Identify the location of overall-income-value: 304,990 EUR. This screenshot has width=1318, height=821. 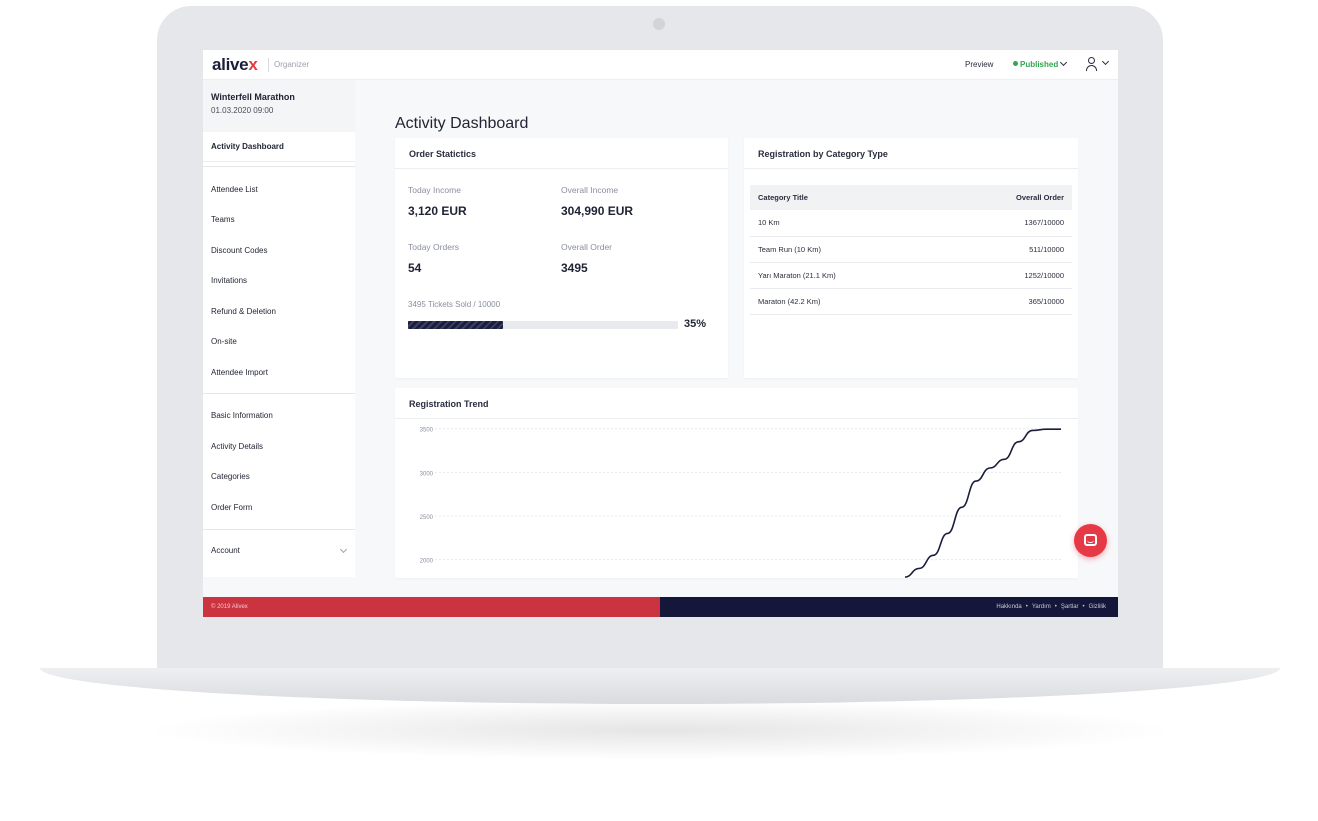
(597, 211).